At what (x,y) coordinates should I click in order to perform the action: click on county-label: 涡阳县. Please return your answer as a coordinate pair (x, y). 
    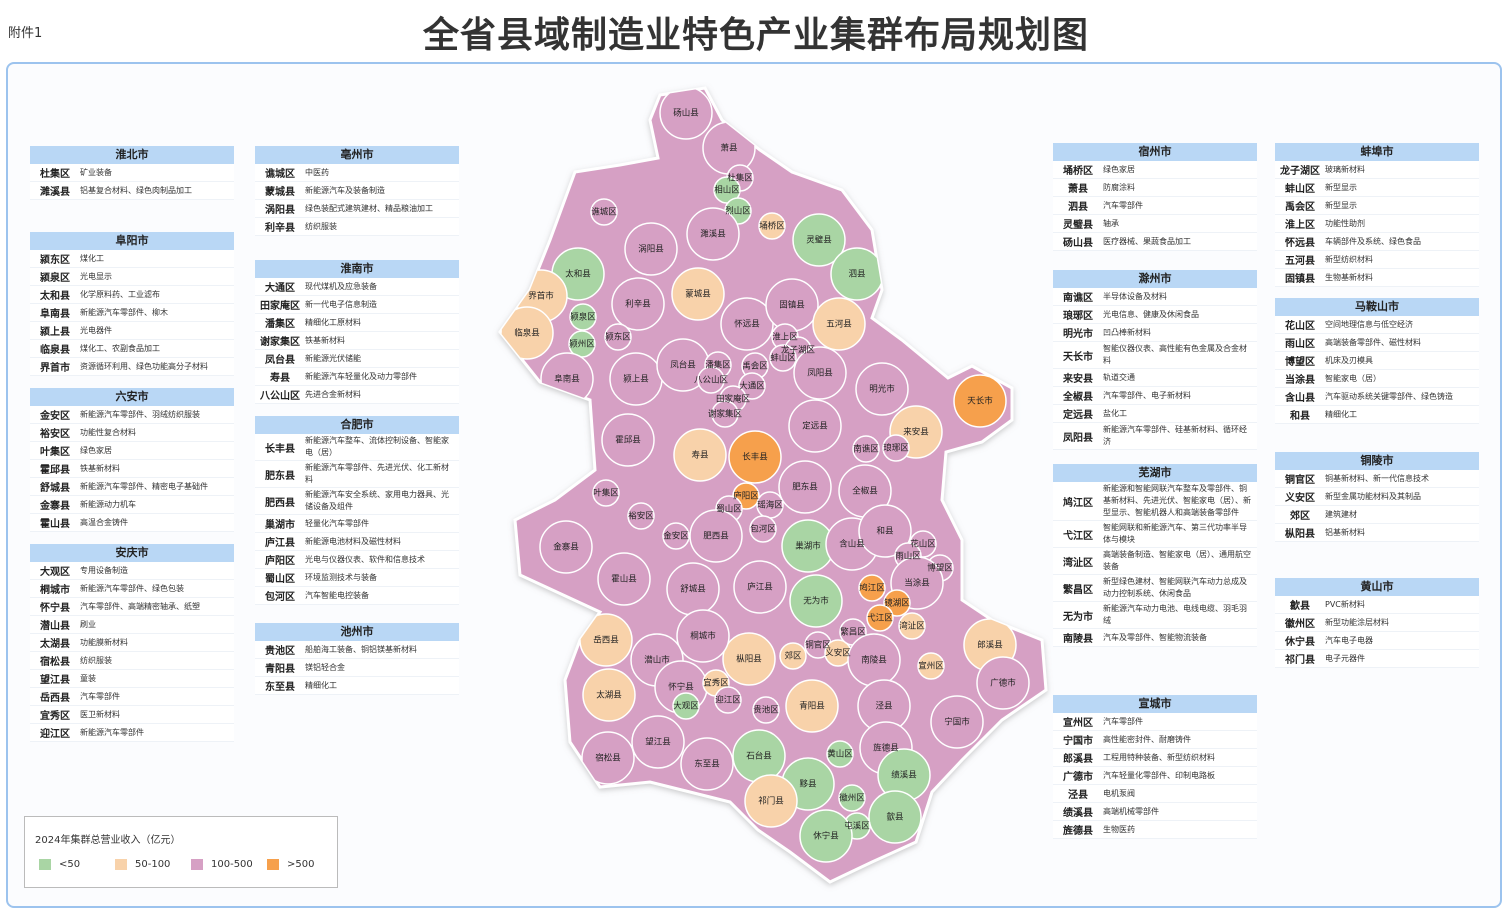
    Looking at the image, I should click on (651, 249).